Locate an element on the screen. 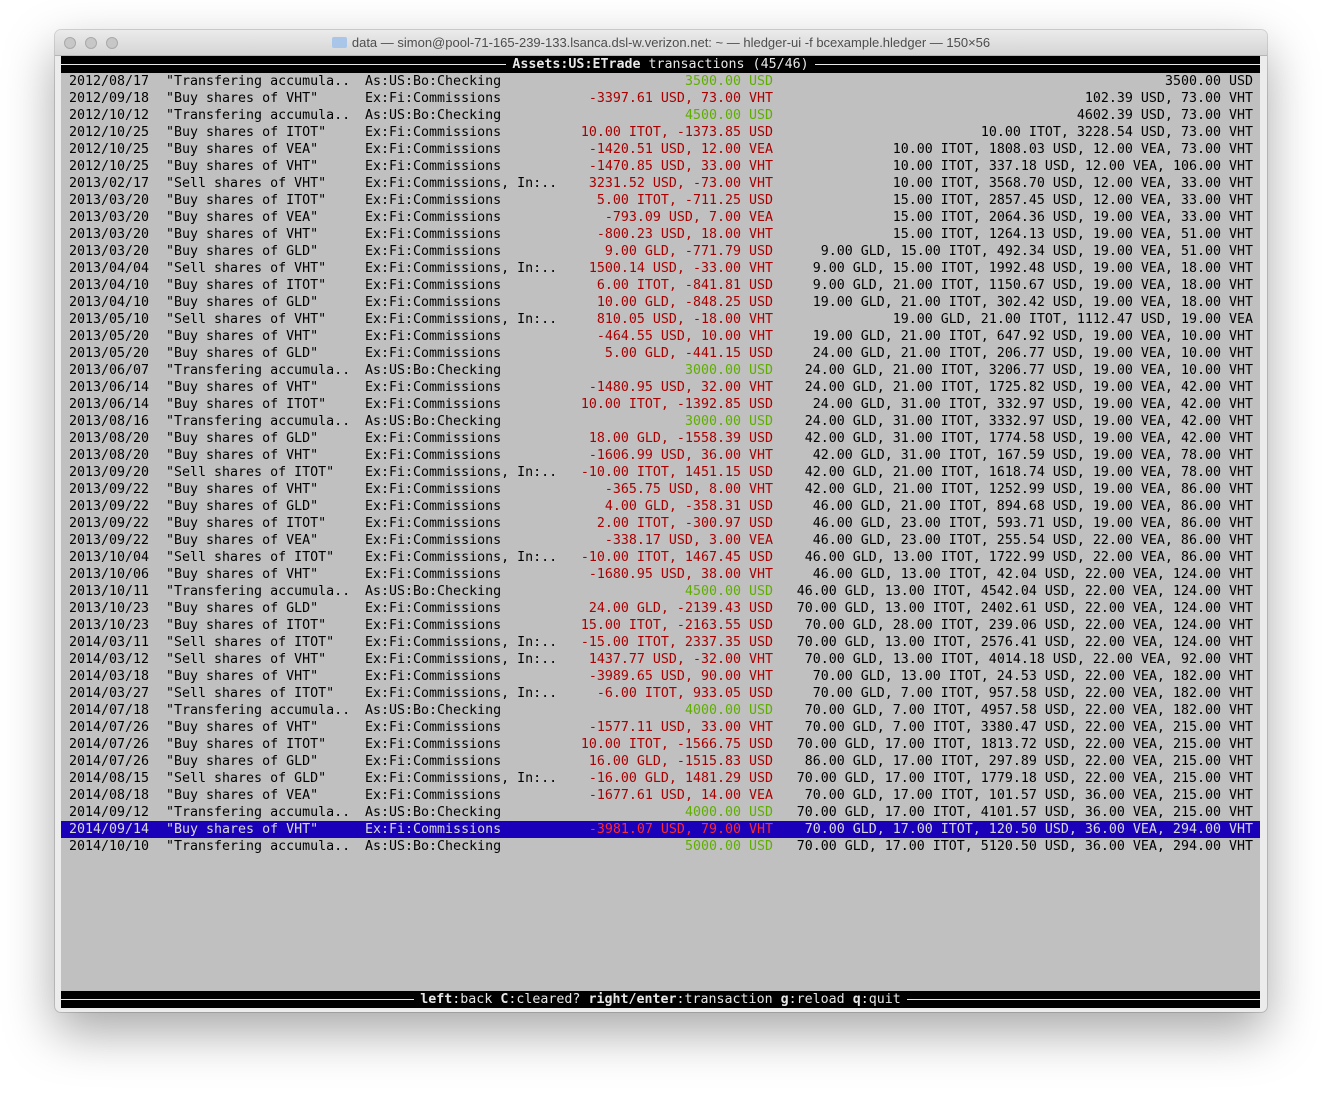 The width and height of the screenshot is (1322, 1093). zoom-button is located at coordinates (112, 43).